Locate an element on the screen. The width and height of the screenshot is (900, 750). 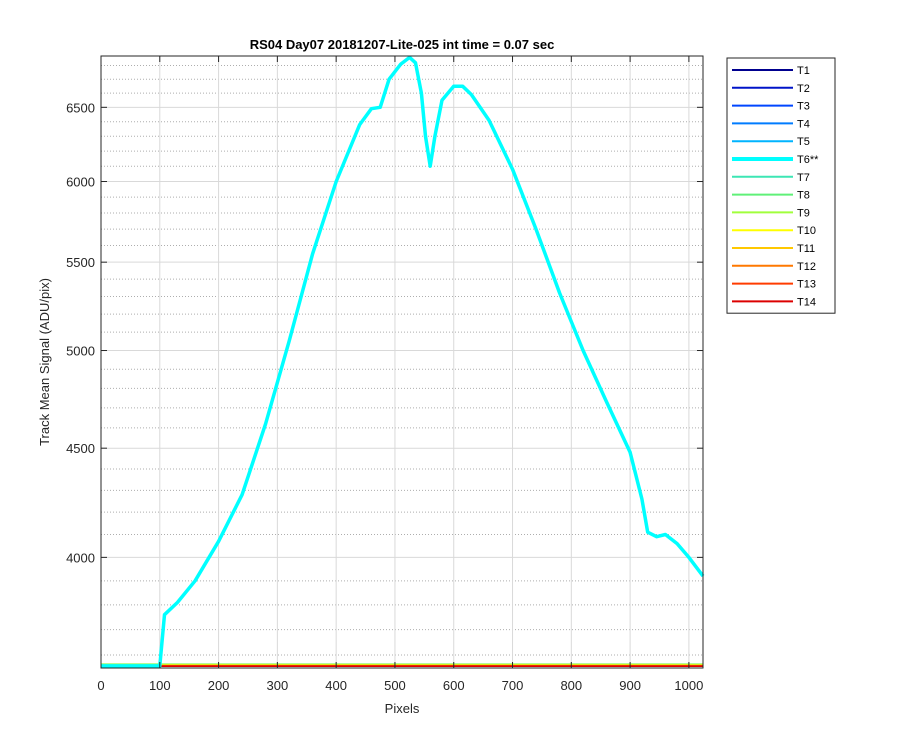
x-tick-label: 0 is located at coordinates (100, 685).